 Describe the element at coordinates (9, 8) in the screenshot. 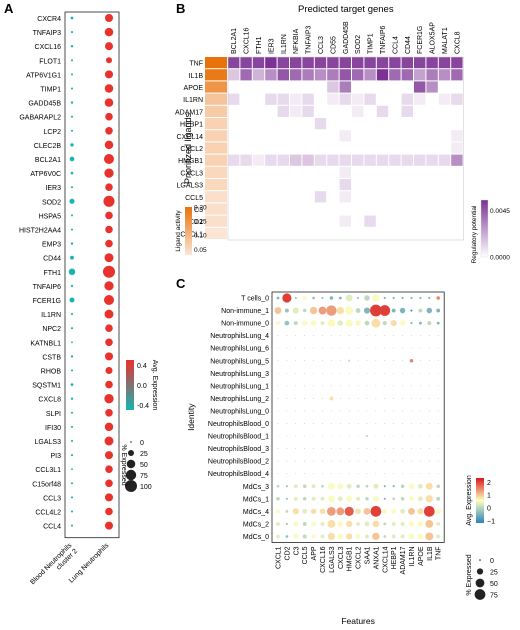

I see `panel-a-letter: A` at that location.